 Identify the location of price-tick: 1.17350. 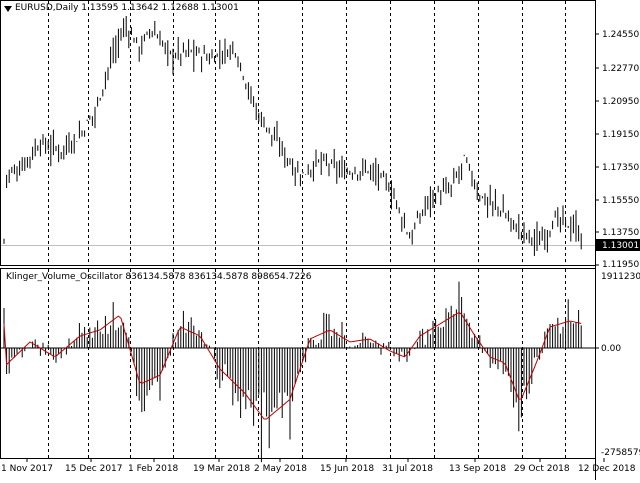
(620, 168).